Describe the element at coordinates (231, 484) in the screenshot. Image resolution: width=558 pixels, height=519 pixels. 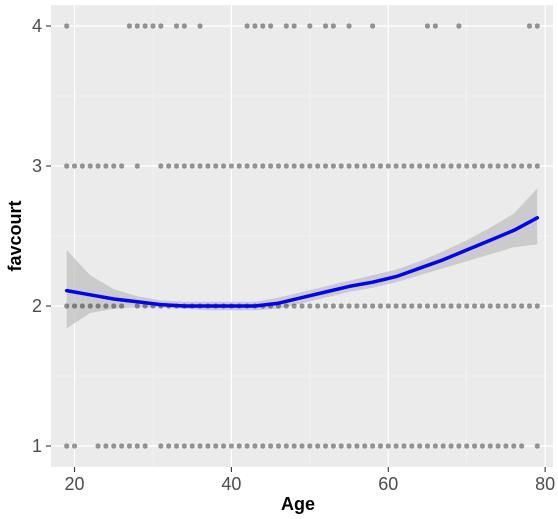
I see `x-tick-label: 40` at that location.